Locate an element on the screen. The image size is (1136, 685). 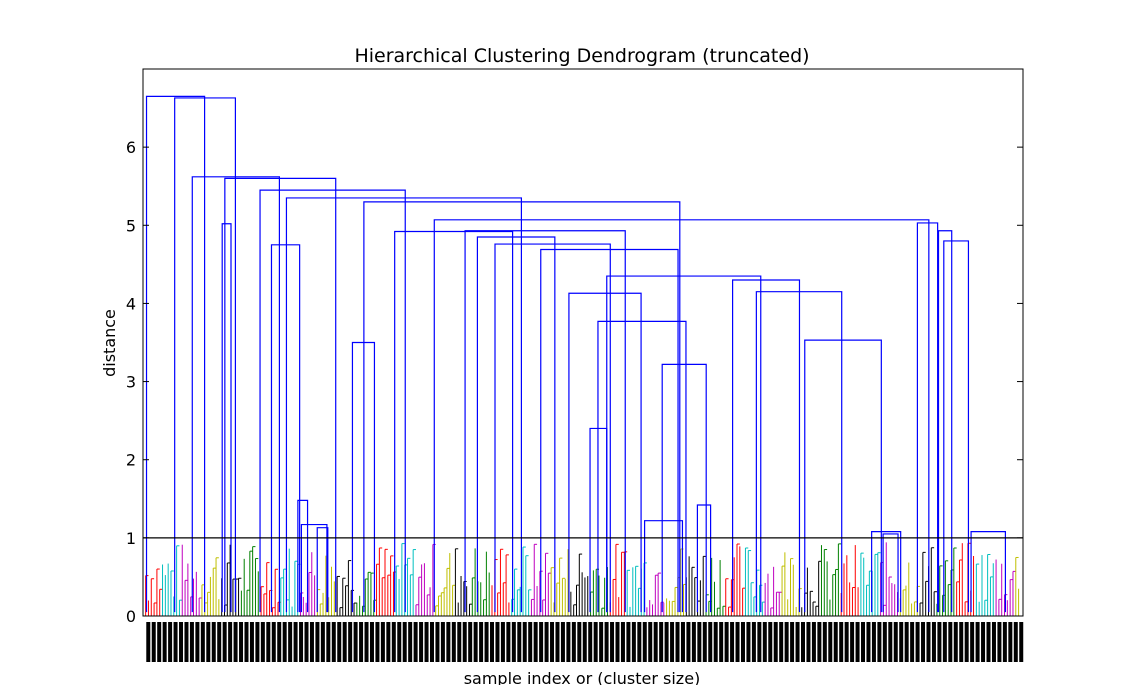
x-tick-labels is located at coordinates (585, 642).